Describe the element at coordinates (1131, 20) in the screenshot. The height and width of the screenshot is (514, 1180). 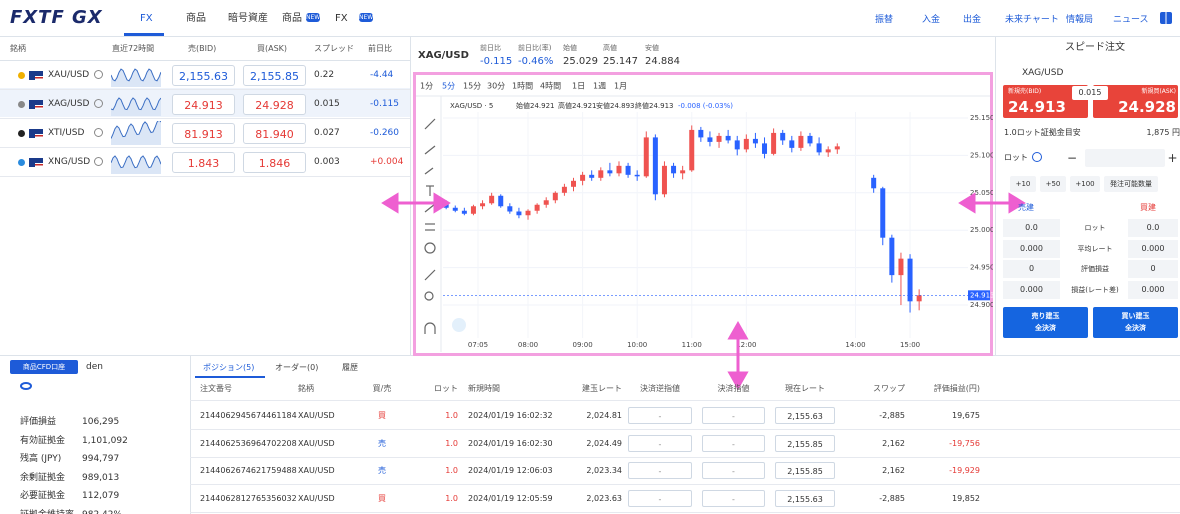
I see `nav-link: ニュース` at that location.